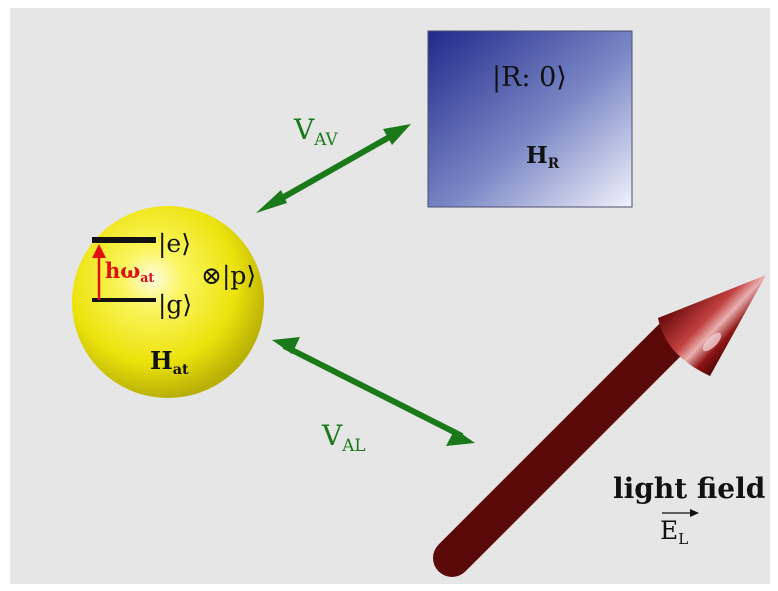  I want to click on excited-level-line, so click(124, 240).